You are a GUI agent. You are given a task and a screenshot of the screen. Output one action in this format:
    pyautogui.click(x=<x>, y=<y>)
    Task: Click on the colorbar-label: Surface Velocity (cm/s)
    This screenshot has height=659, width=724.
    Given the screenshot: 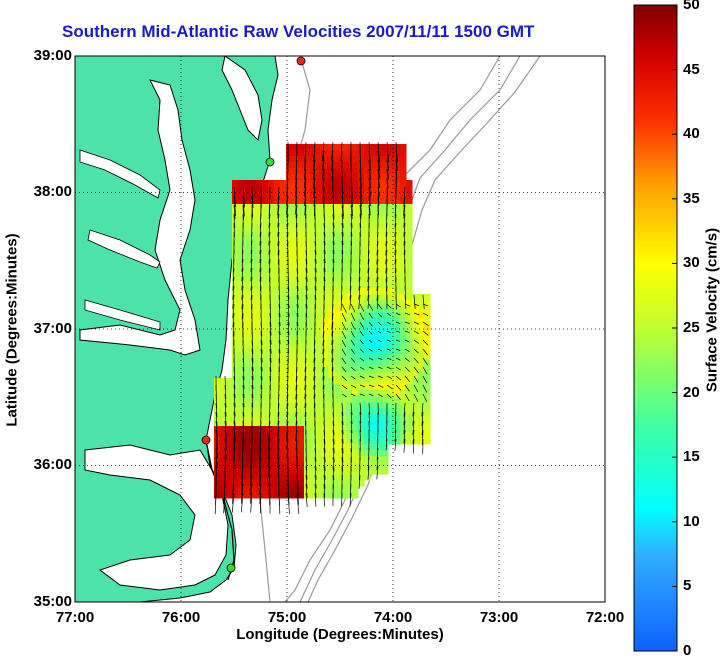 What is the action you would take?
    pyautogui.click(x=712, y=310)
    